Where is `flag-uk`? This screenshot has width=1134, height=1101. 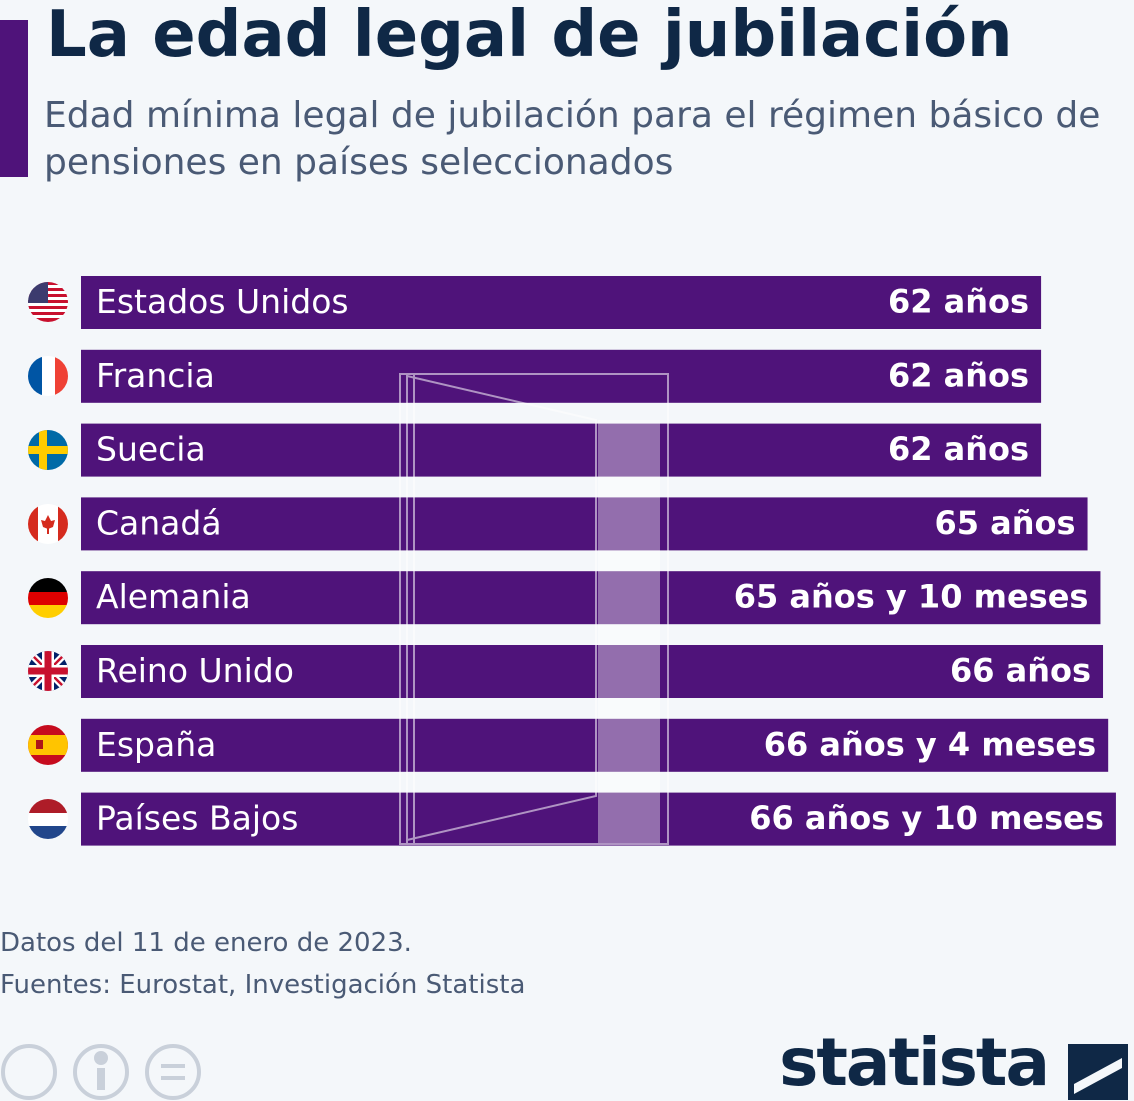
flag-uk is located at coordinates (48, 671).